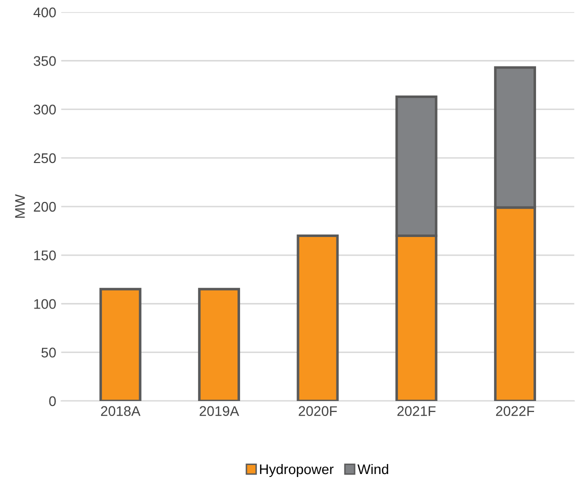 The width and height of the screenshot is (583, 486). I want to click on y-tick-label: 200, so click(45, 207).